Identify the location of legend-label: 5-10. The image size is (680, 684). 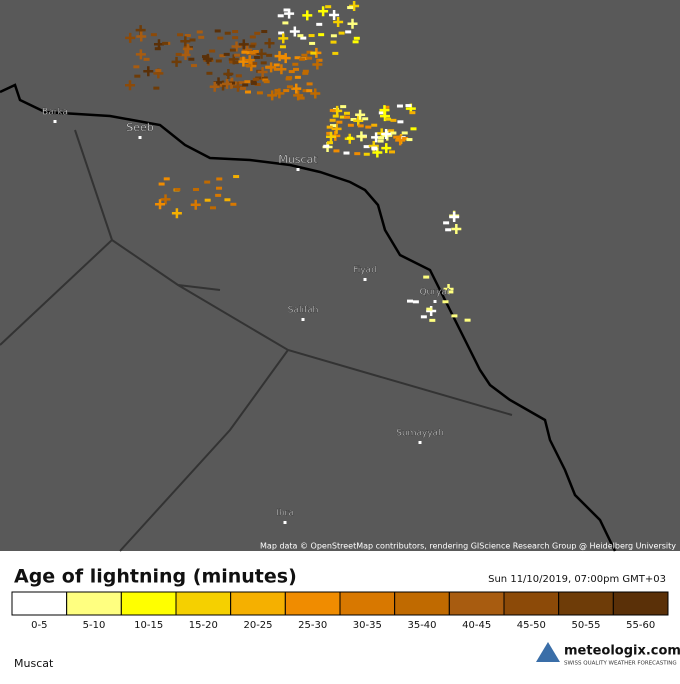
(94, 625).